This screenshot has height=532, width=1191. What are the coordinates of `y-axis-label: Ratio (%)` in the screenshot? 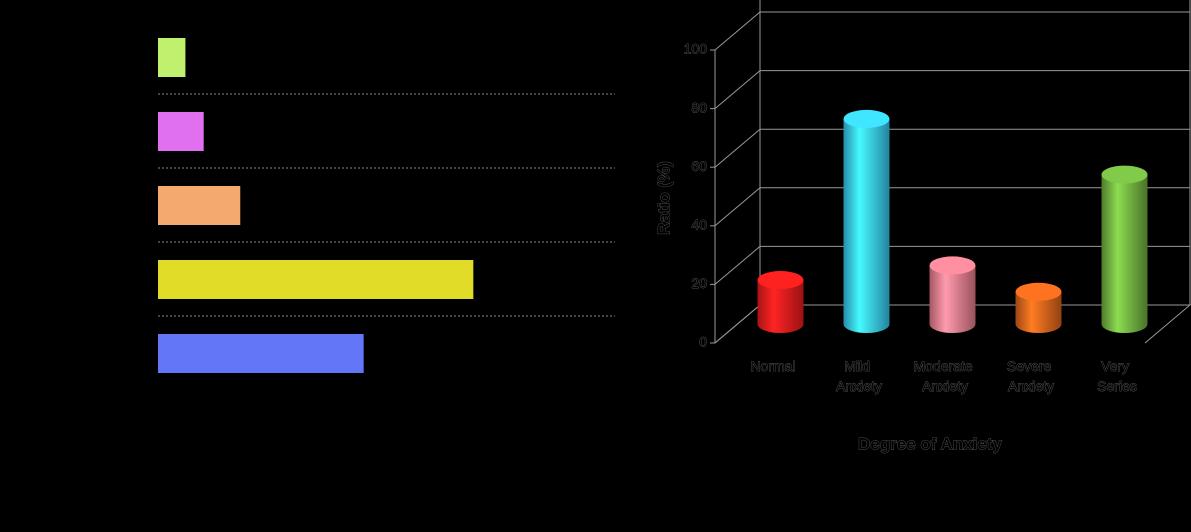 It's located at (663, 198).